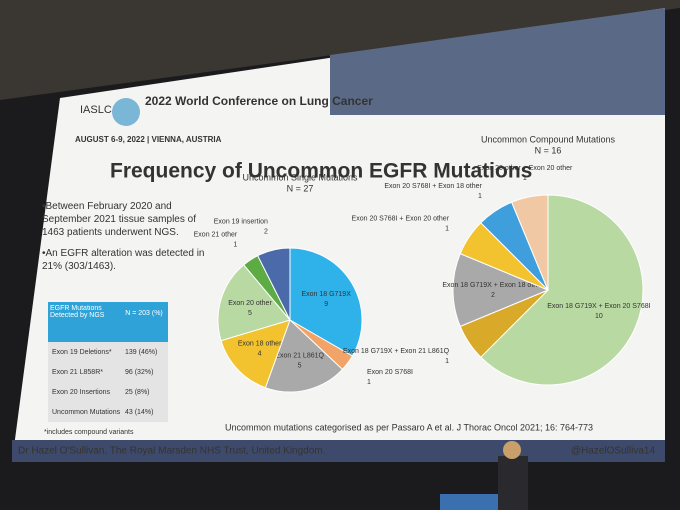 Image resolution: width=680 pixels, height=510 pixels. What do you see at coordinates (89, 432) in the screenshot?
I see `footnote: *includes compound variants` at bounding box center [89, 432].